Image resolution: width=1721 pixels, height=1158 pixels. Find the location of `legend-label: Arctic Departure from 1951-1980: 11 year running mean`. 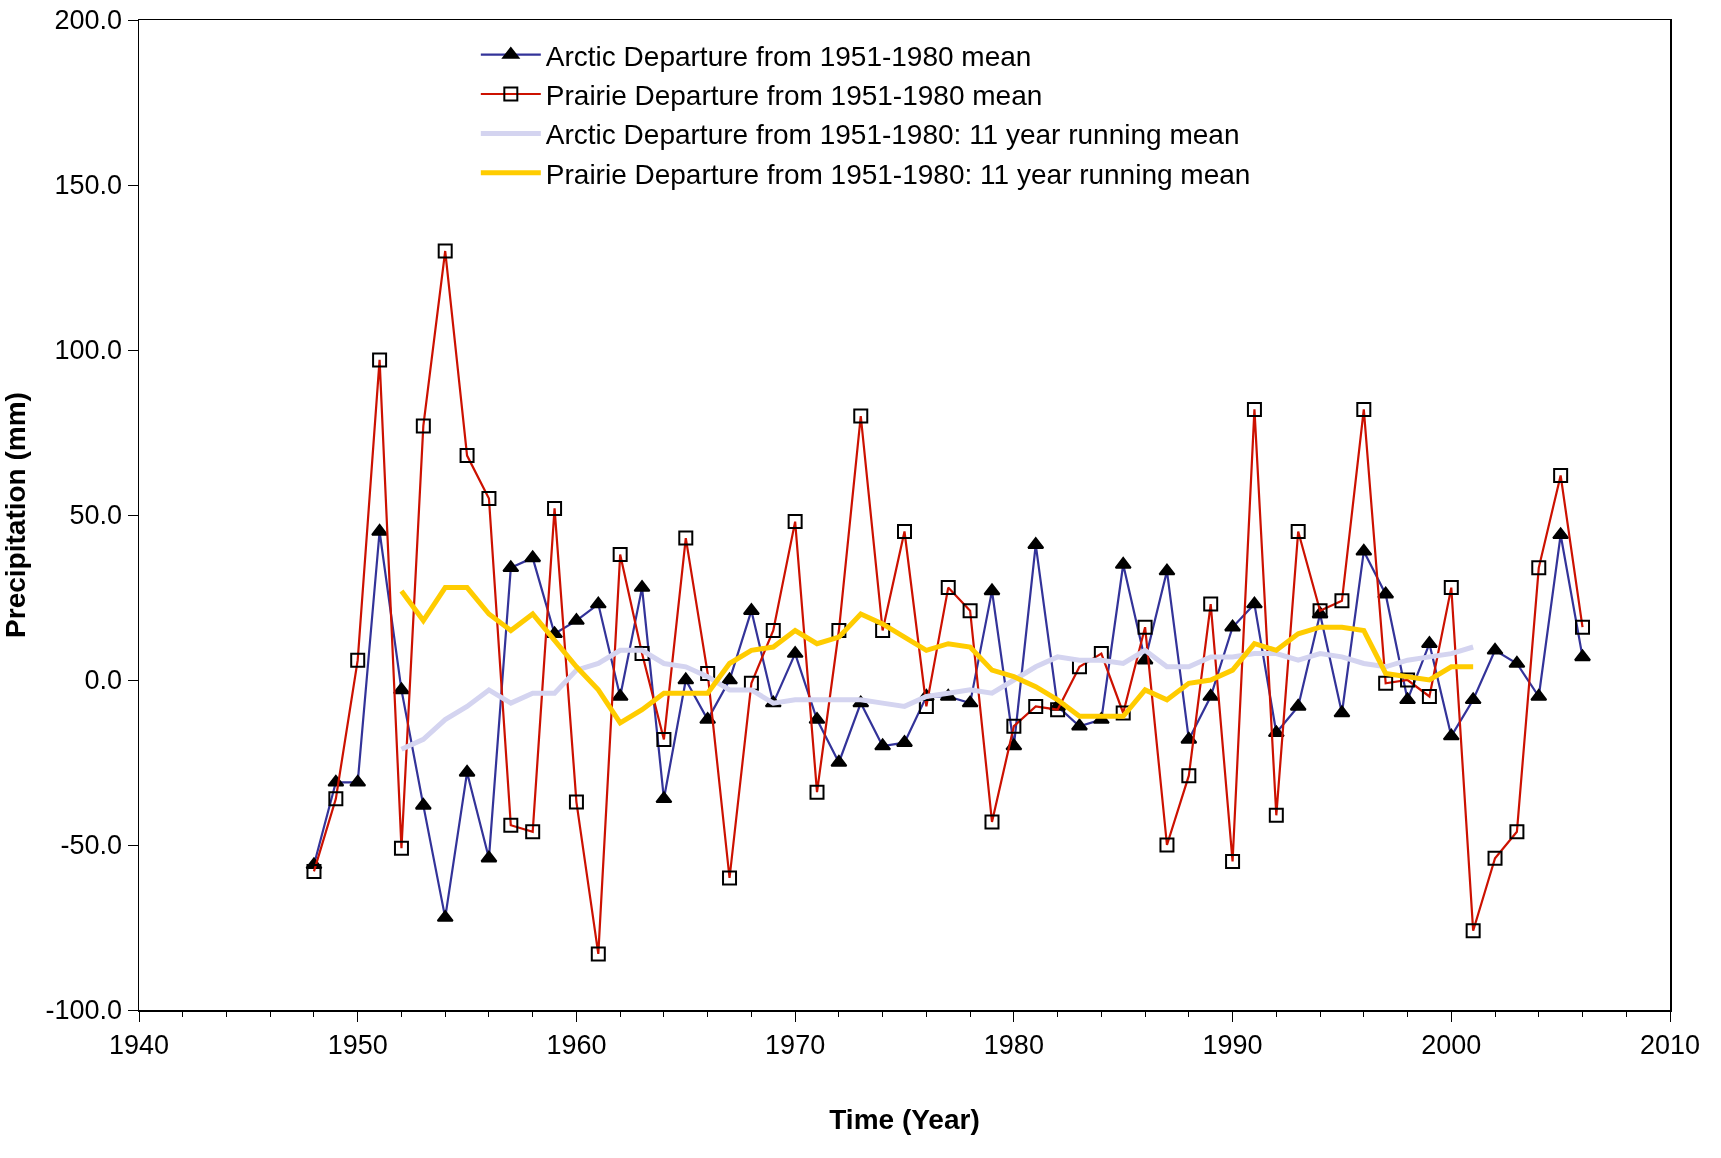

legend-label: Arctic Departure from 1951-1980: 11 year running mean is located at coordinates (892, 135).